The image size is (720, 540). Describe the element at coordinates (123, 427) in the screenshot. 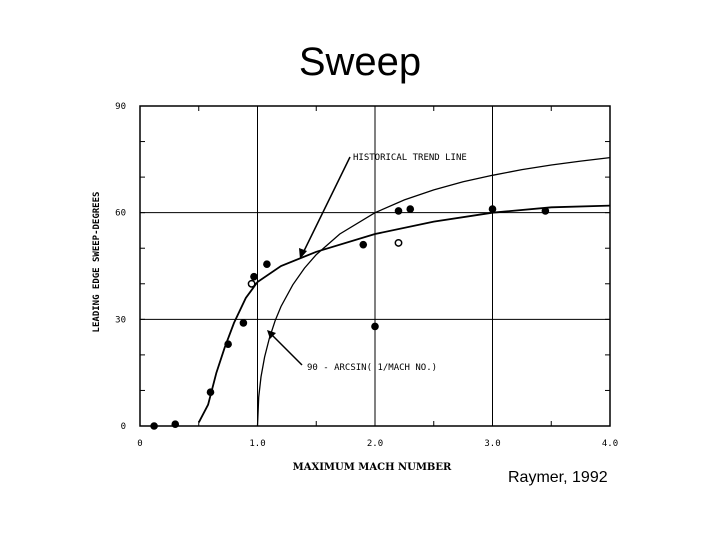

I see `y-tick-label: 0` at that location.